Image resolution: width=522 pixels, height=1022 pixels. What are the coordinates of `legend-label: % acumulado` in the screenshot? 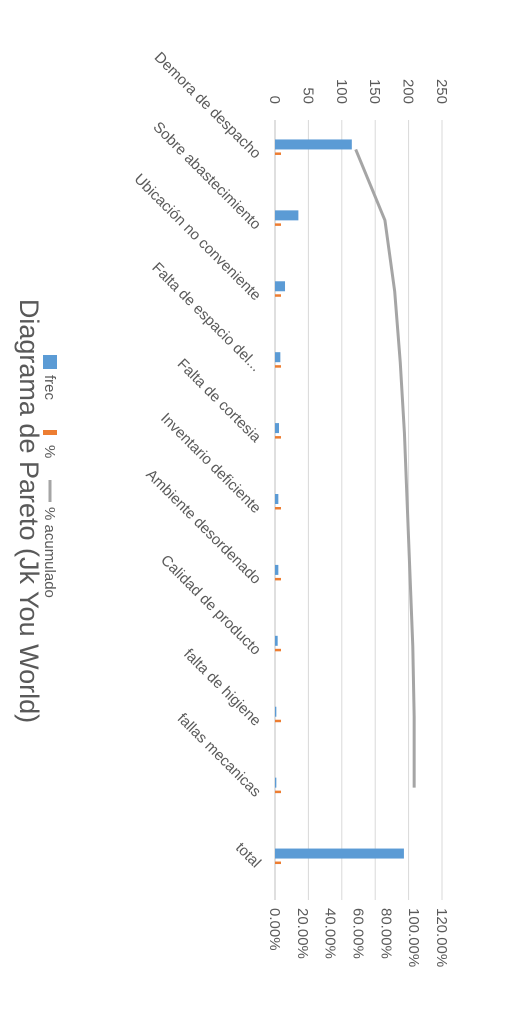 It's located at (49, 552).